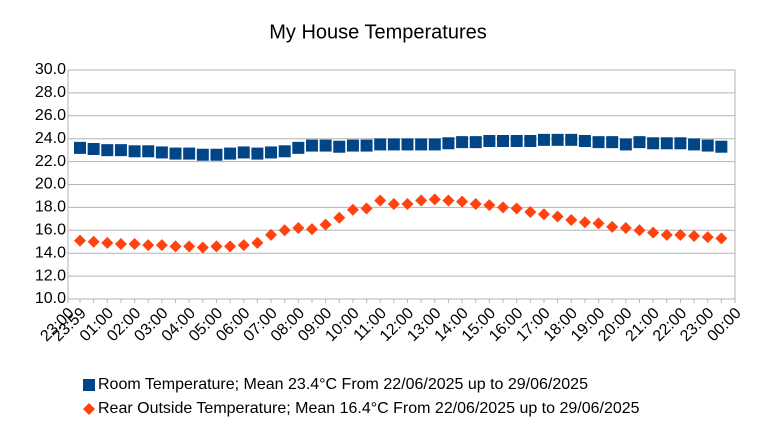 The height and width of the screenshot is (425, 757). I want to click on y-tick-label: 14.0, so click(50, 252).